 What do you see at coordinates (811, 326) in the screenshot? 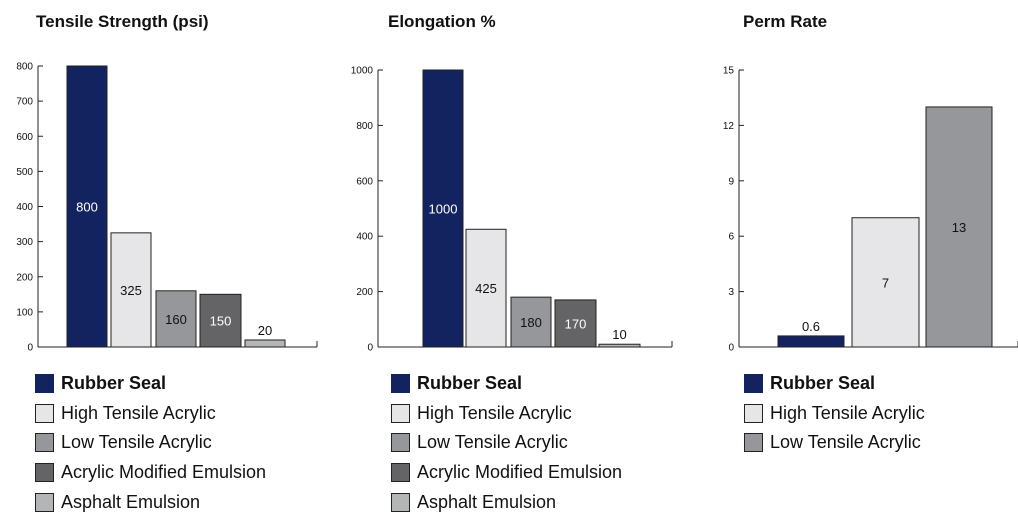
I see `data-label: 0.6` at bounding box center [811, 326].